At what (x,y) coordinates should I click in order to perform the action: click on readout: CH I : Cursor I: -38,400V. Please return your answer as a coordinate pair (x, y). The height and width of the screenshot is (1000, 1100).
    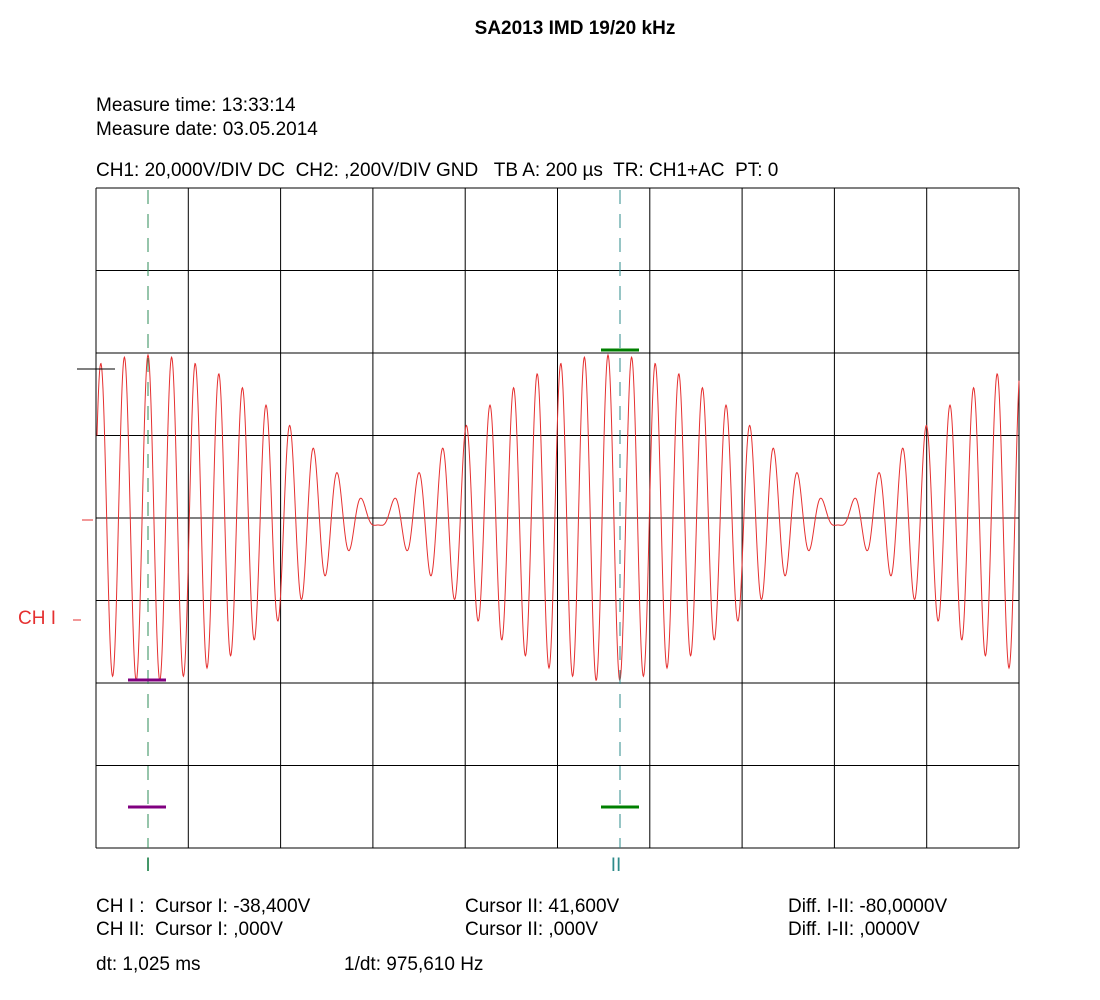
    Looking at the image, I should click on (203, 906).